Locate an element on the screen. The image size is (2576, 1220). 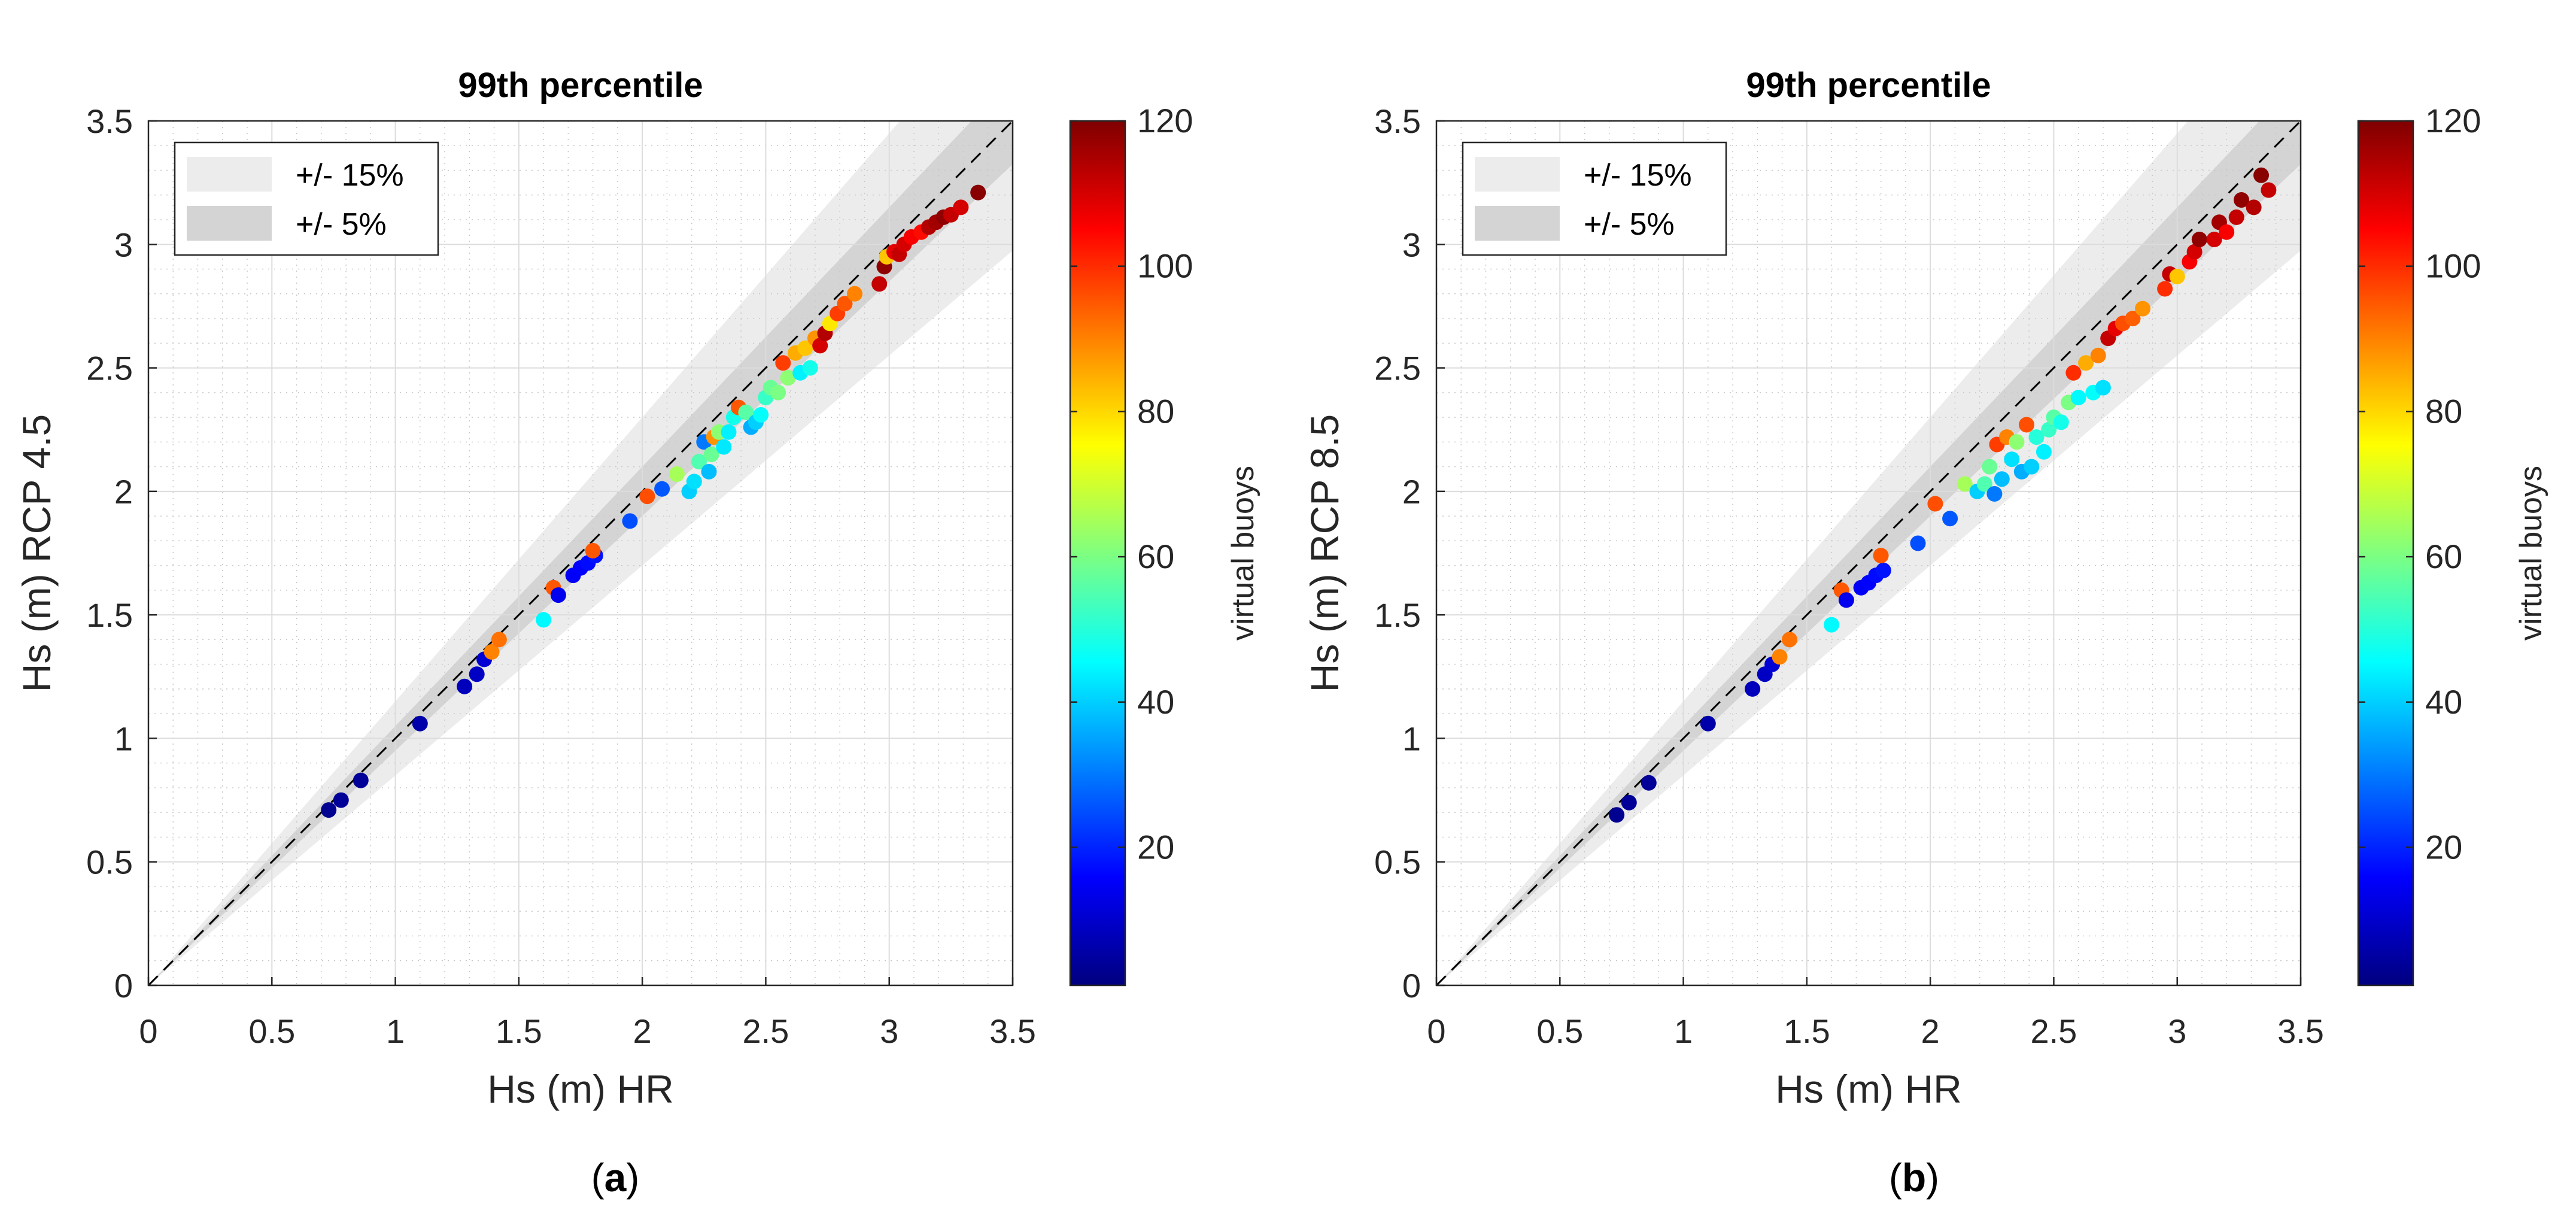
colorbar-tick-marks-a is located at coordinates (1097, 484).